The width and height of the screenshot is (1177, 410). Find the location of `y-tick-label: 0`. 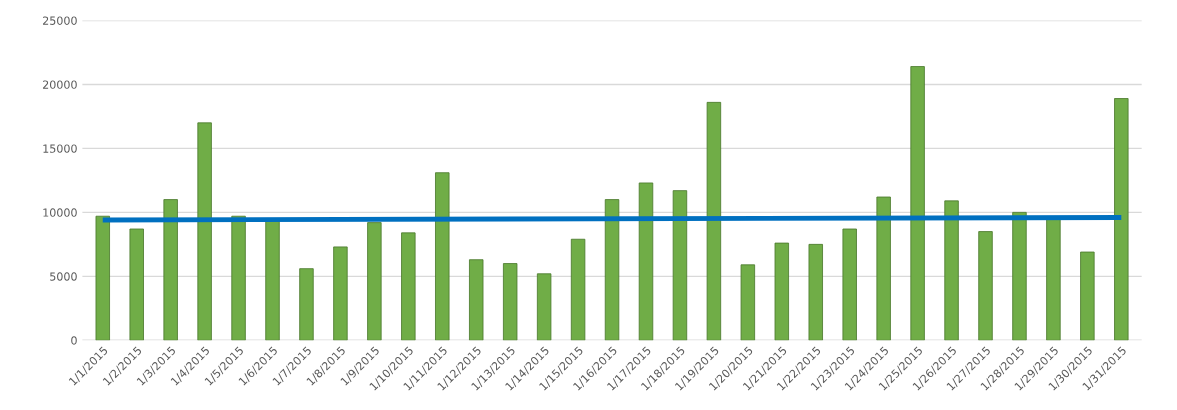

y-tick-label: 0 is located at coordinates (74, 340).